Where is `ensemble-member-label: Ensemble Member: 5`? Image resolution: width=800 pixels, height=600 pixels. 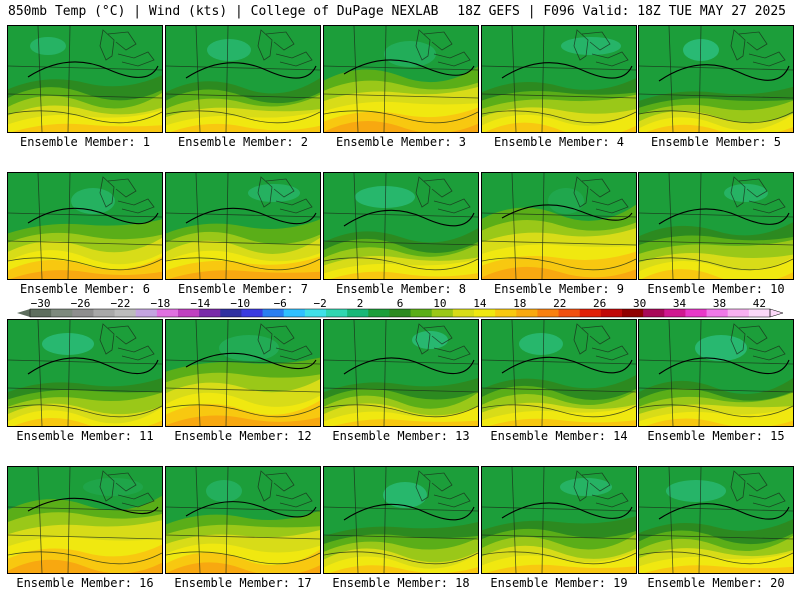 ensemble-member-label: Ensemble Member: 5 is located at coordinates (716, 142).